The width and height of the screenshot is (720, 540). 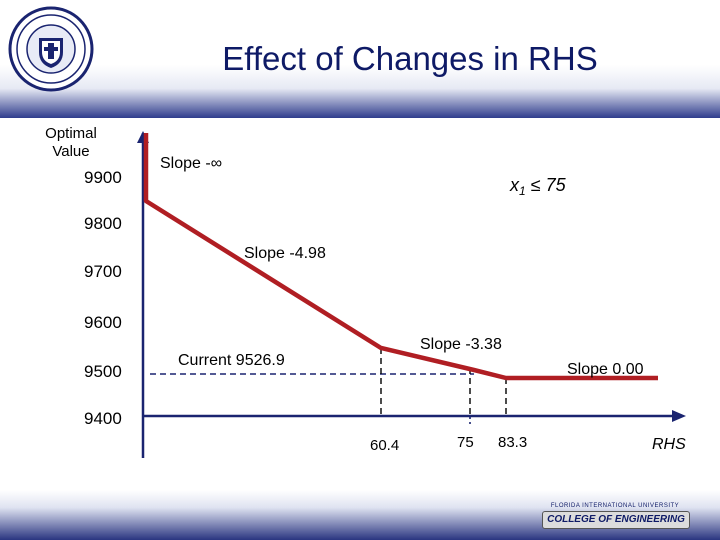 I want to click on y-tick-label: 9700, so click(x=103, y=271).